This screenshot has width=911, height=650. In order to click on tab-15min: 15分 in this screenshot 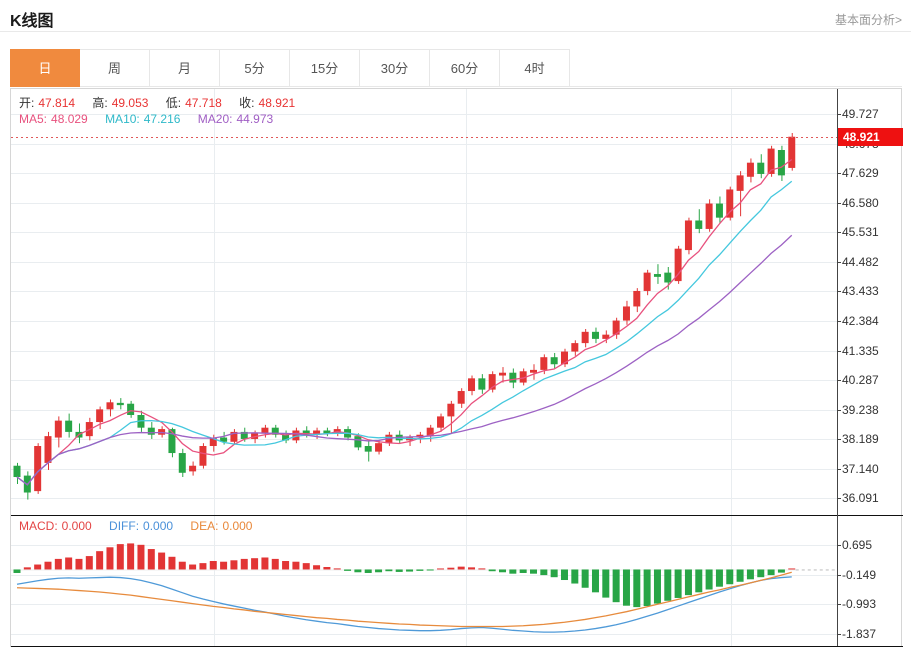, I will do `click(325, 68)`.